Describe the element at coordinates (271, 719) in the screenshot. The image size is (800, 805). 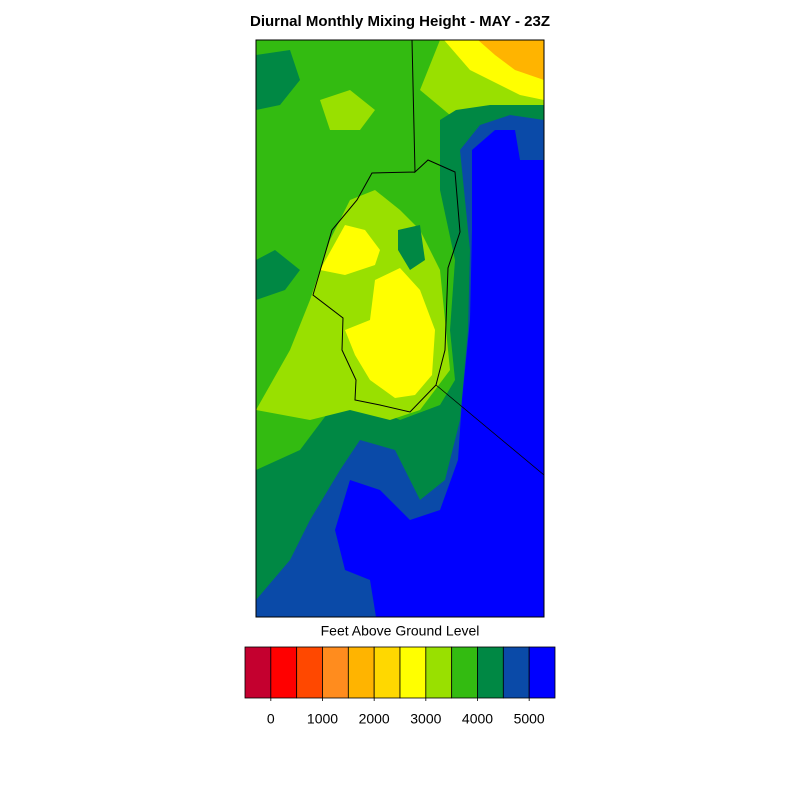
I see `colorbar-tick-label: 0` at that location.